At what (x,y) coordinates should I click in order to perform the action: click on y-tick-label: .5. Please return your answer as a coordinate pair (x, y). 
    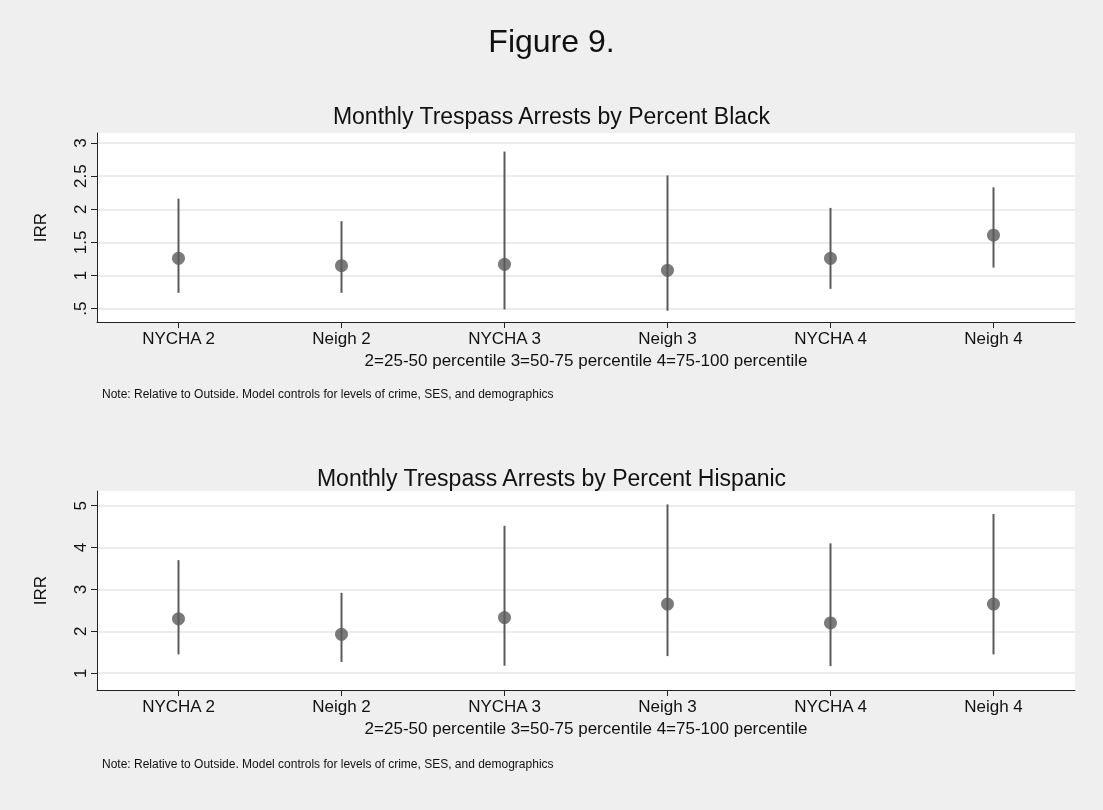
    Looking at the image, I should click on (80, 308).